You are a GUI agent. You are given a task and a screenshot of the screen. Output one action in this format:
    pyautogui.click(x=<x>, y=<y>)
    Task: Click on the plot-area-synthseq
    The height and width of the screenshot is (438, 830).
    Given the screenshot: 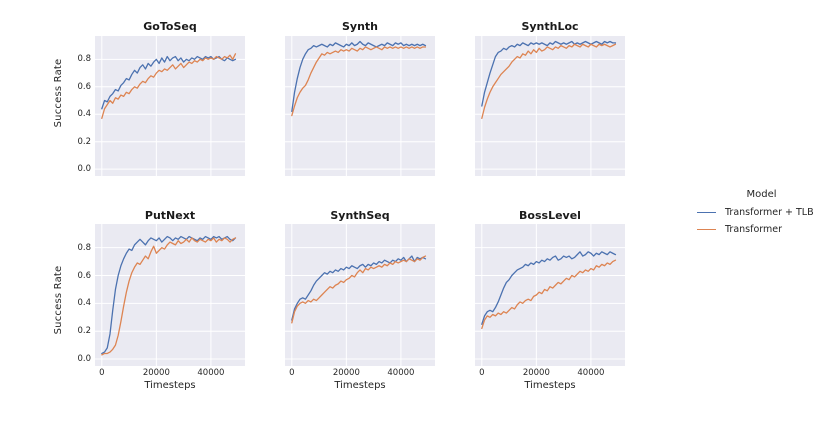 What is the action you would take?
    pyautogui.click(x=360, y=295)
    